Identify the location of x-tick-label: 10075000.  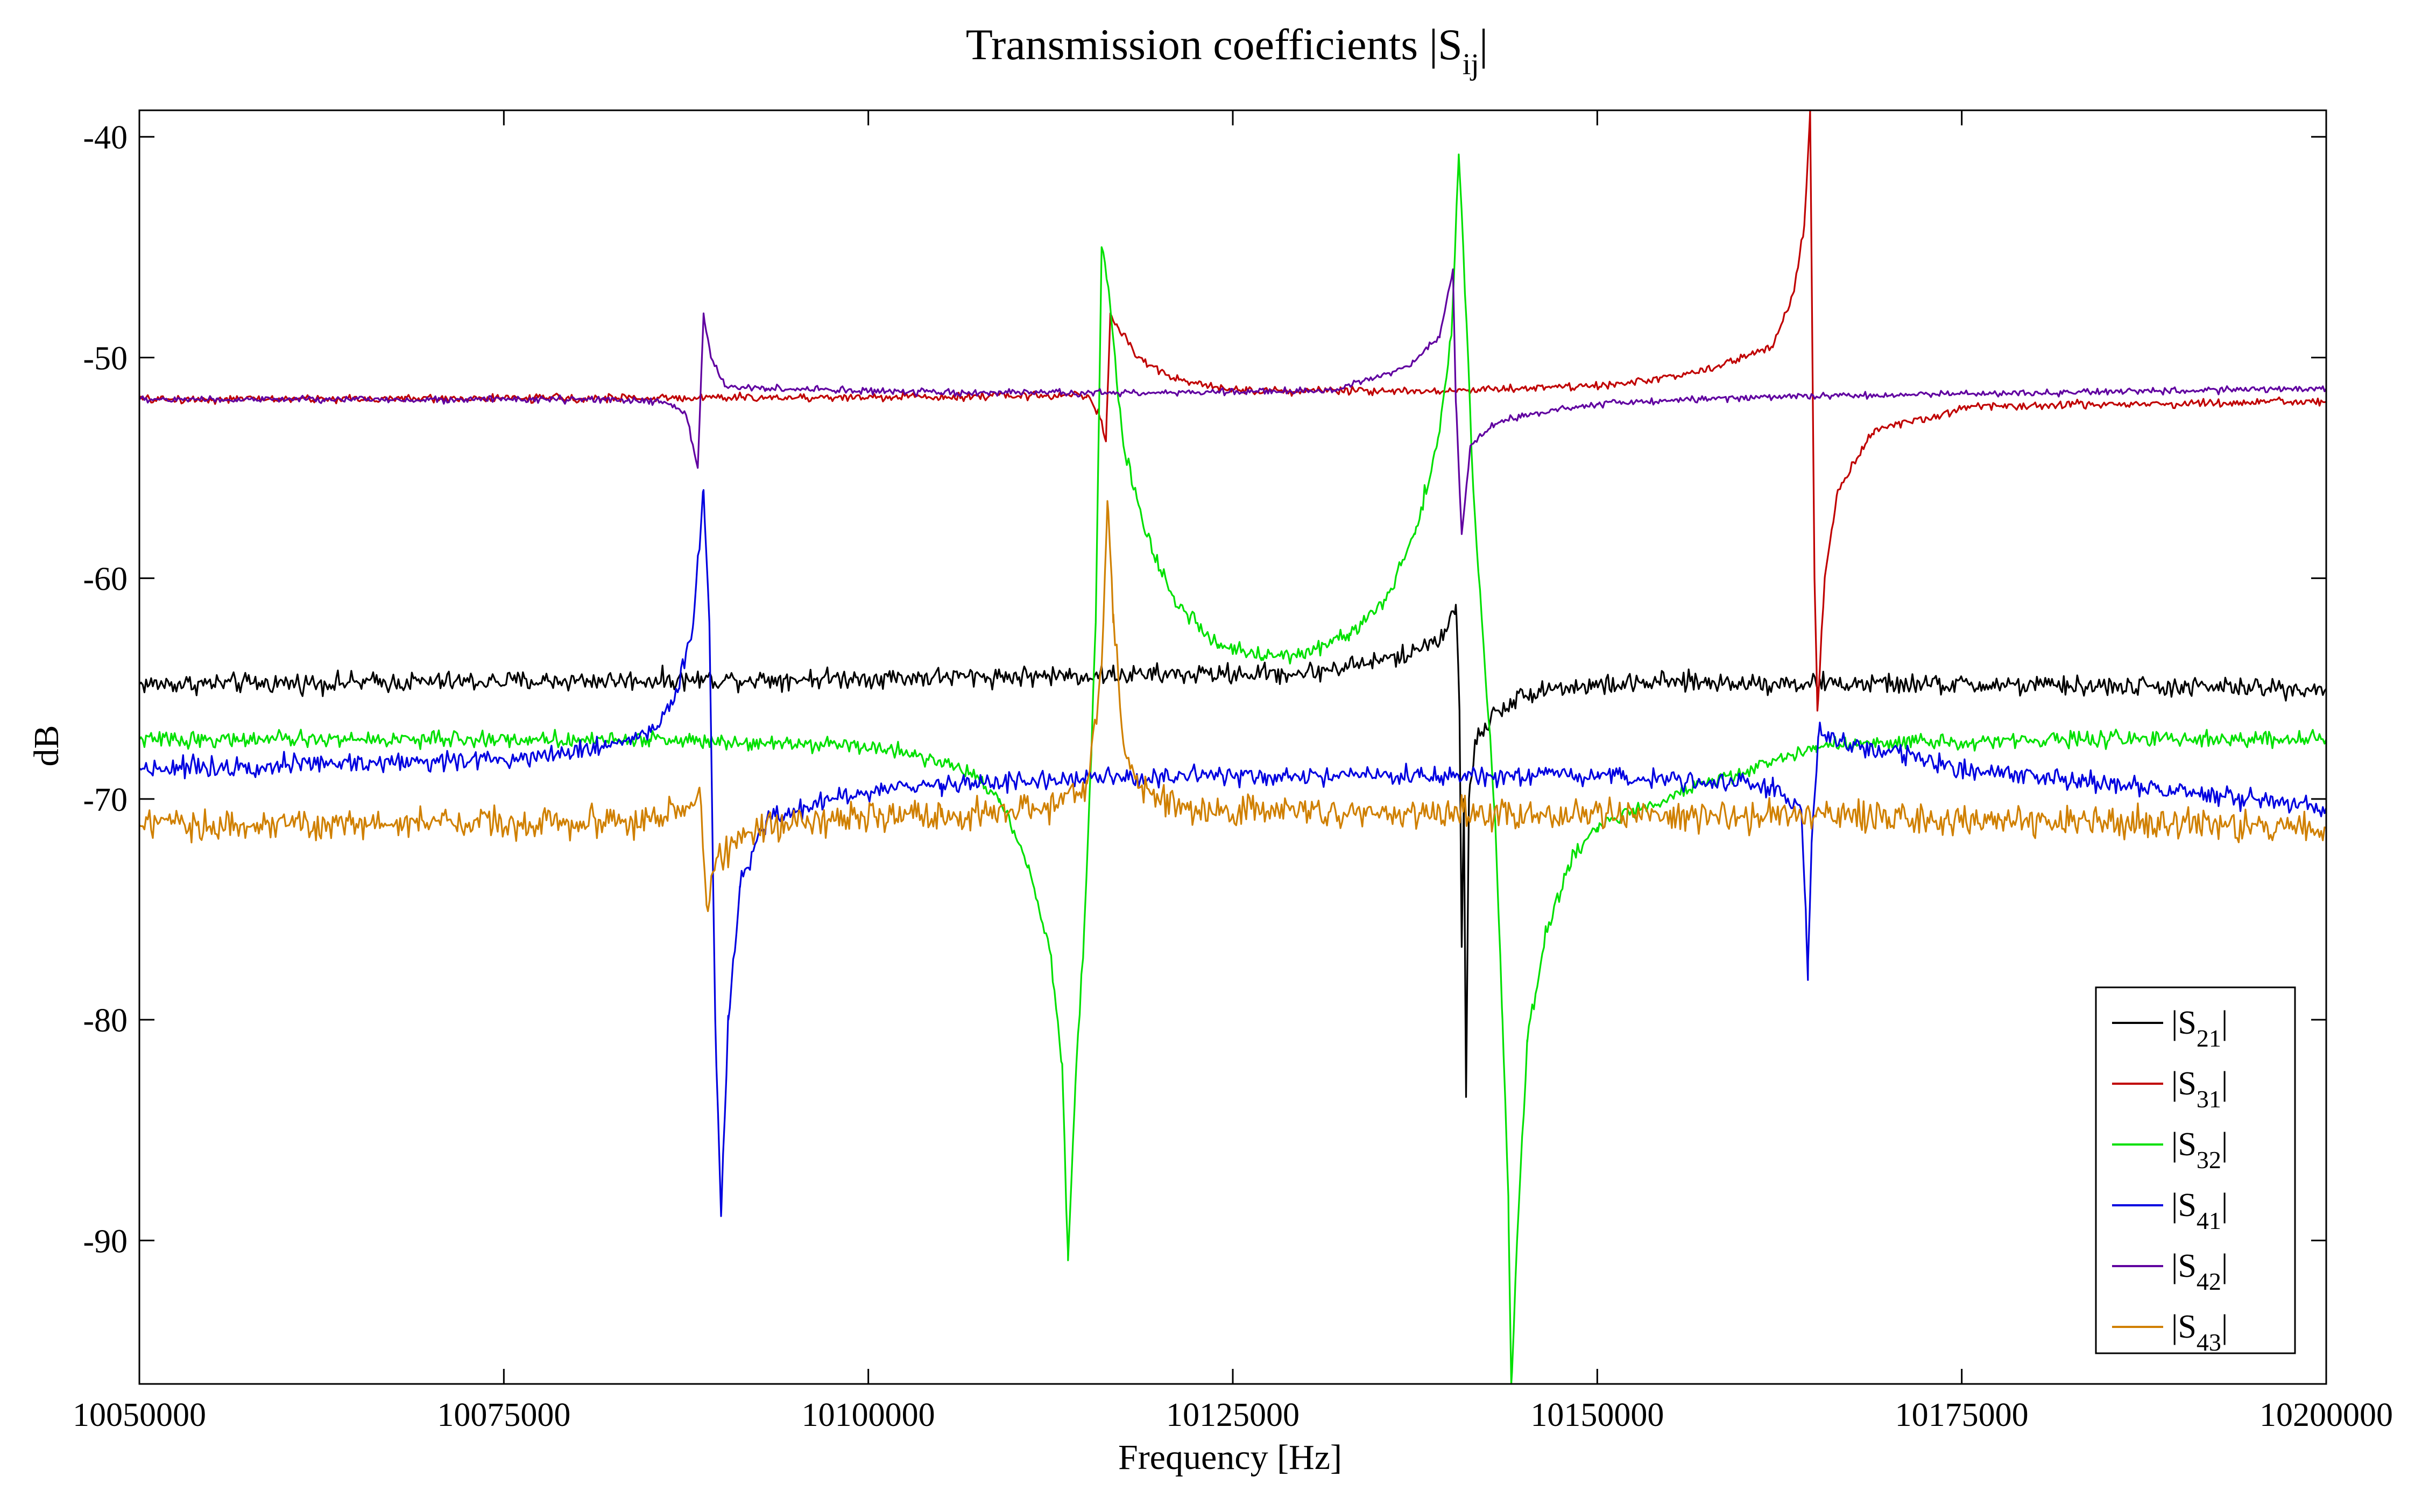
(503, 1415).